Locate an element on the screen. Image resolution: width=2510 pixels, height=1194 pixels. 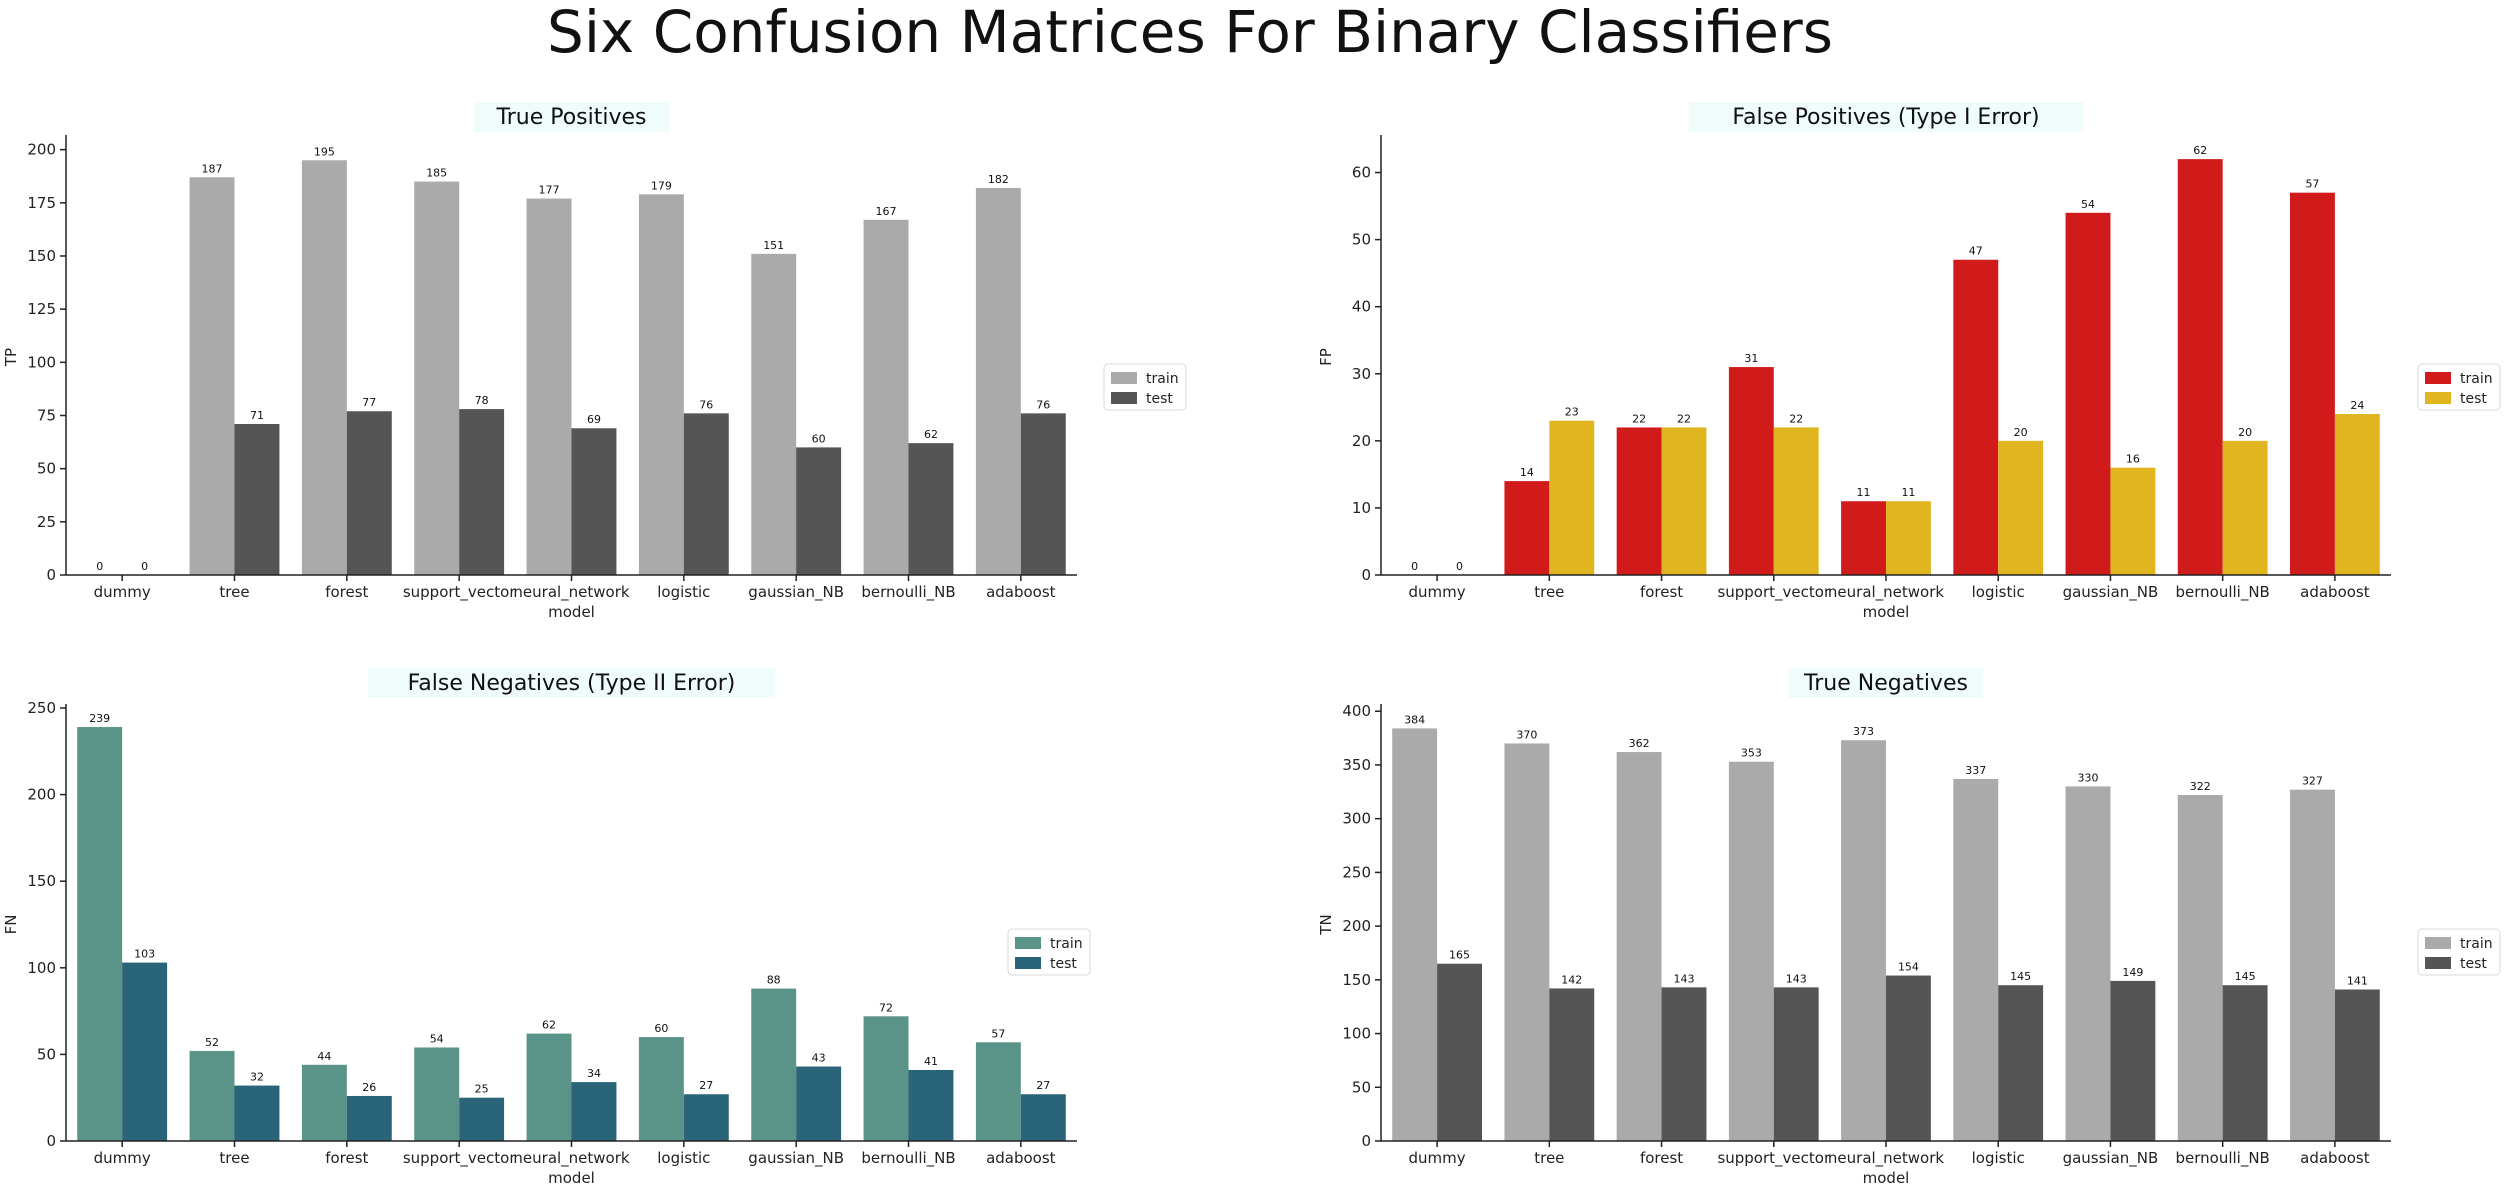
chart-2-legend-label-test: test is located at coordinates (1063, 964).